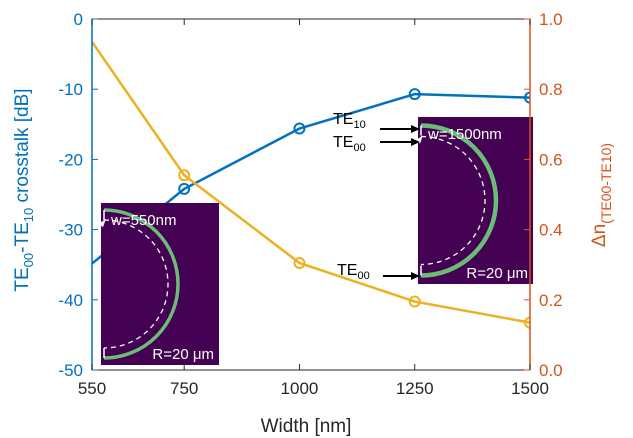 The image size is (633, 438). What do you see at coordinates (359, 125) in the screenshot?
I see `annotation-te10-sub: 10` at bounding box center [359, 125].